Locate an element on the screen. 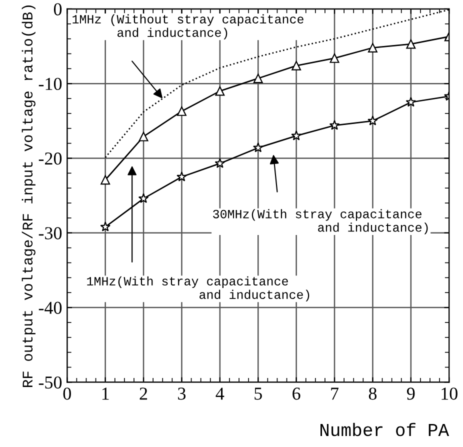 This screenshot has width=463, height=447. x-tick-label: 9 is located at coordinates (410, 394).